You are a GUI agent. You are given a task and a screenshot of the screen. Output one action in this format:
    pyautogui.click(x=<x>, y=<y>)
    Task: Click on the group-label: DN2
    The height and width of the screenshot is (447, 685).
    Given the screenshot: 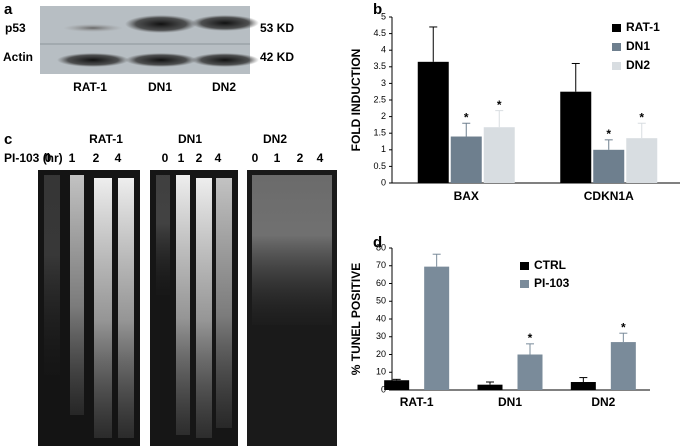 What is the action you would take?
    pyautogui.click(x=275, y=139)
    